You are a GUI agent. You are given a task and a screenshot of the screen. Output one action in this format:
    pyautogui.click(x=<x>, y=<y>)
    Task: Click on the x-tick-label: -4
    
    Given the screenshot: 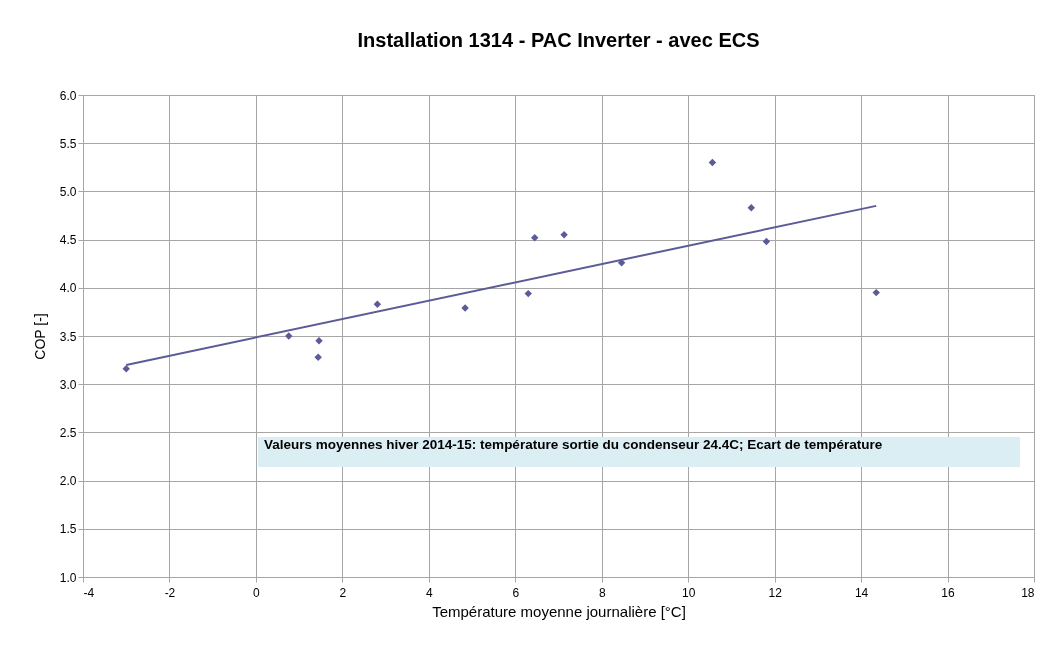 What is the action you would take?
    pyautogui.click(x=89, y=592)
    